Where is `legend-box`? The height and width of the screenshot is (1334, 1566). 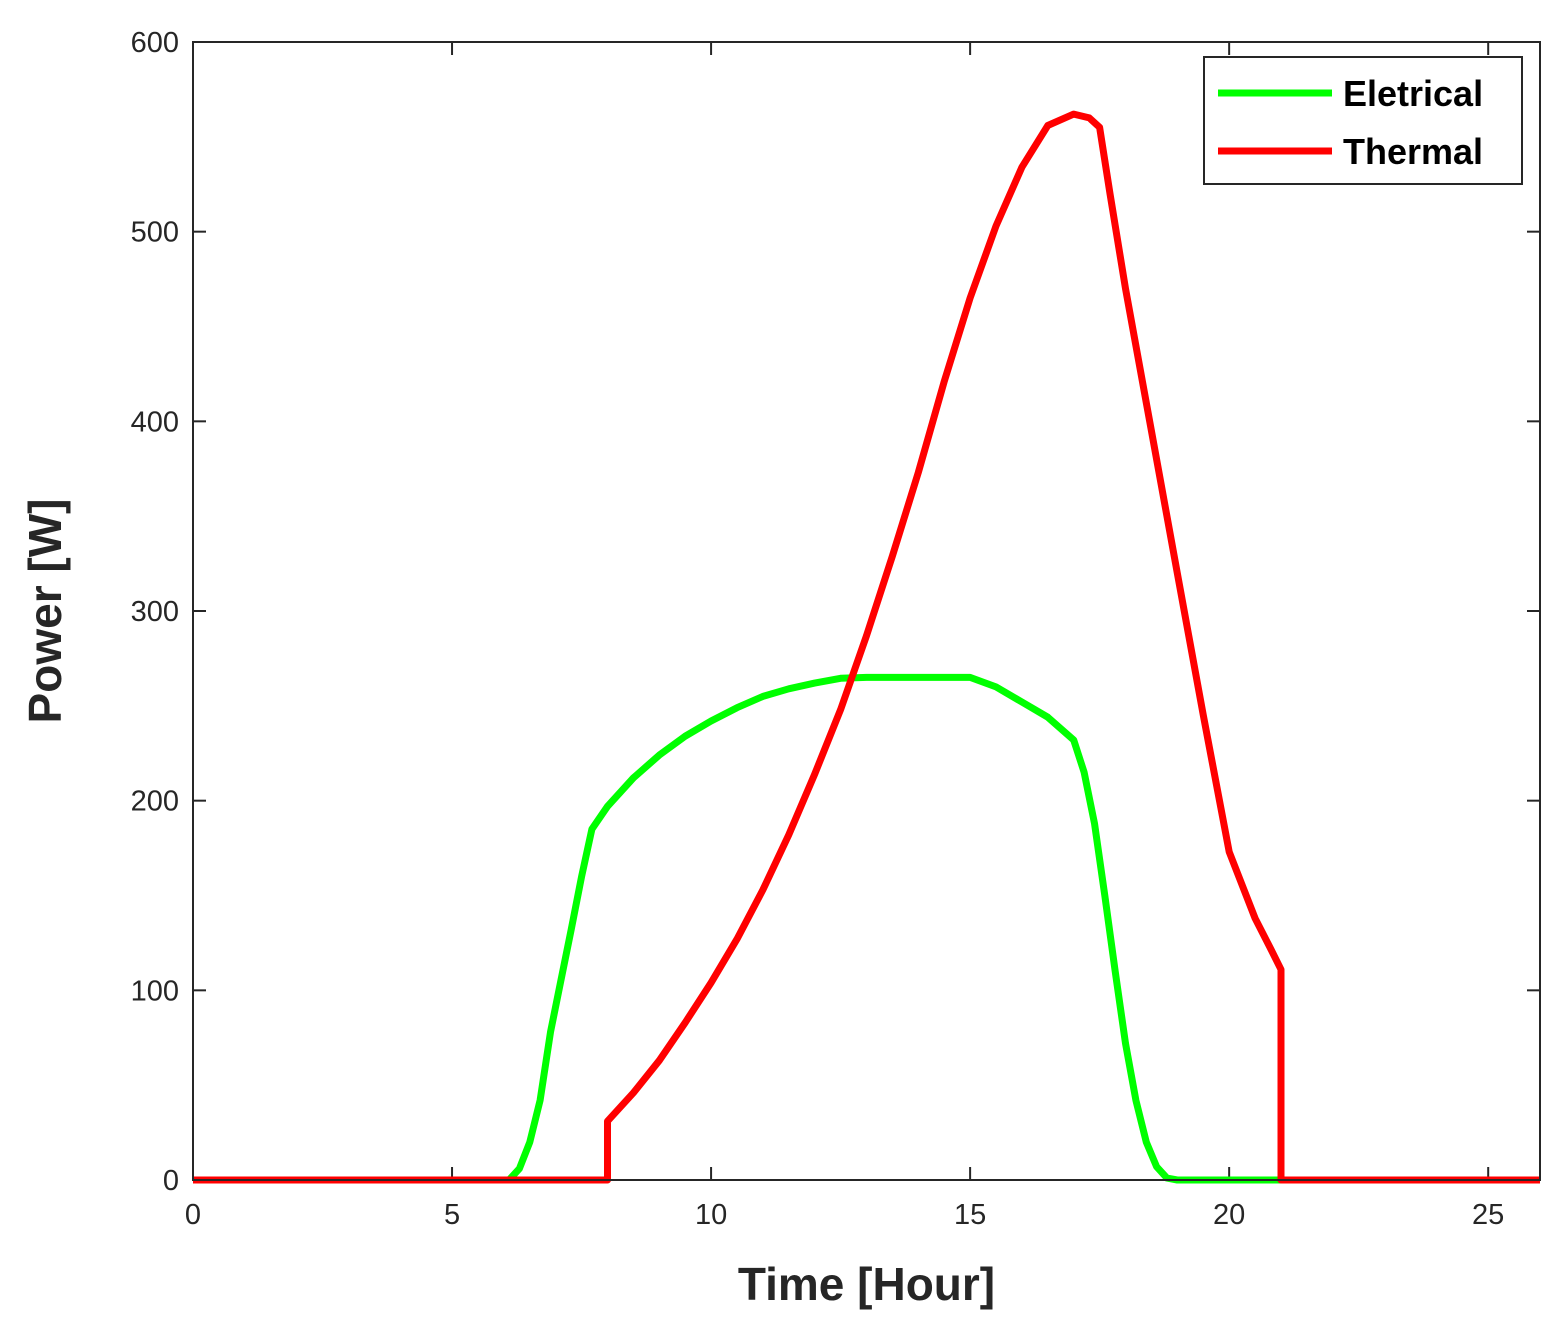
legend-box is located at coordinates (1363, 120).